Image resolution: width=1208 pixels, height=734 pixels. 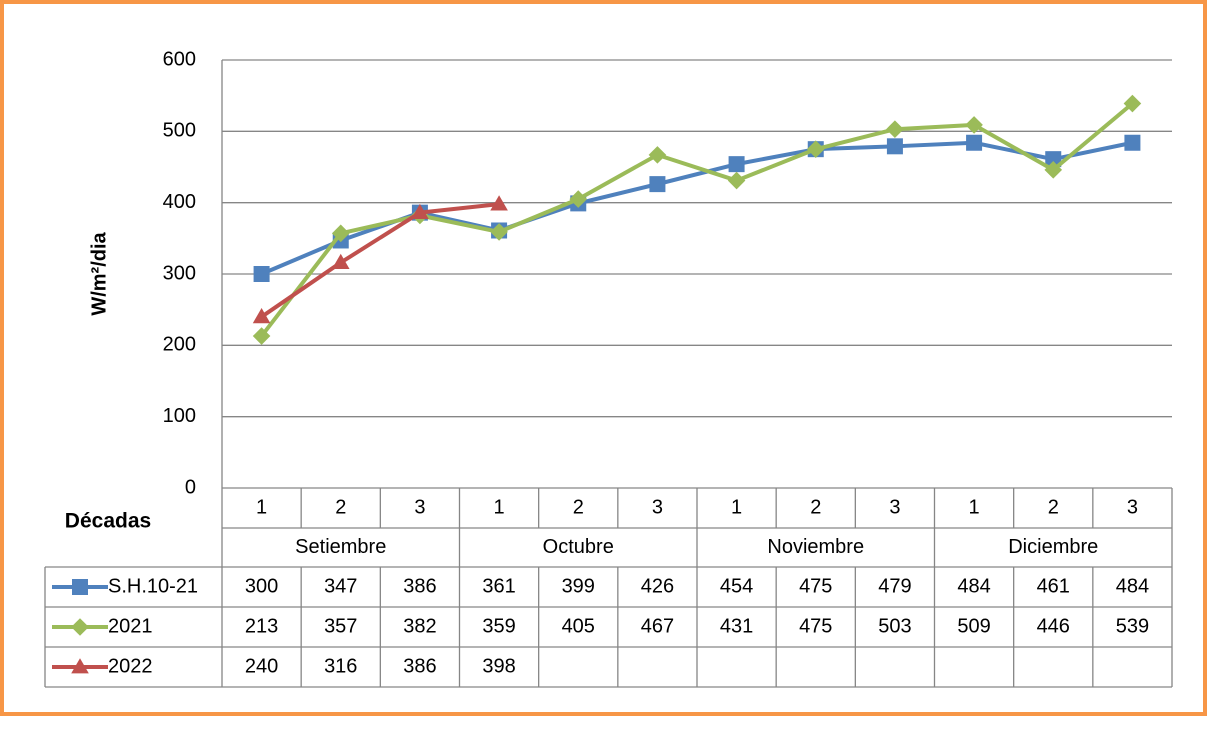 I want to click on table-value: 509, so click(x=973, y=626).